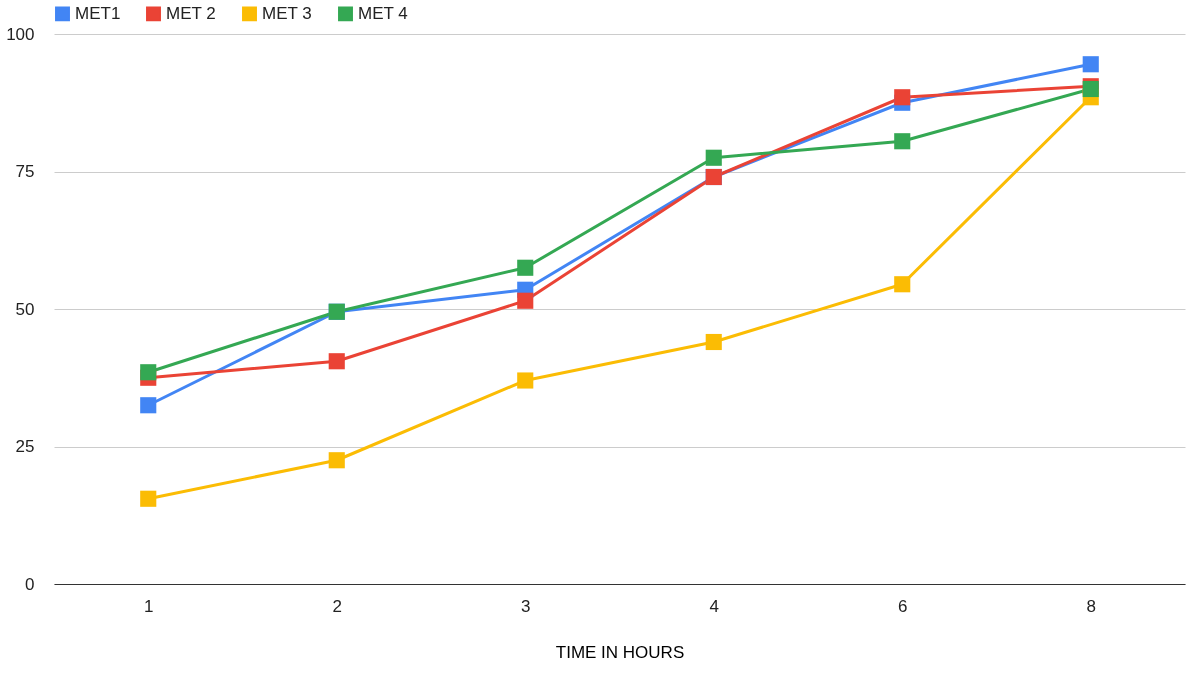 The width and height of the screenshot is (1202, 675). Describe the element at coordinates (20, 34) in the screenshot. I see `y-tick-label: 100` at that location.